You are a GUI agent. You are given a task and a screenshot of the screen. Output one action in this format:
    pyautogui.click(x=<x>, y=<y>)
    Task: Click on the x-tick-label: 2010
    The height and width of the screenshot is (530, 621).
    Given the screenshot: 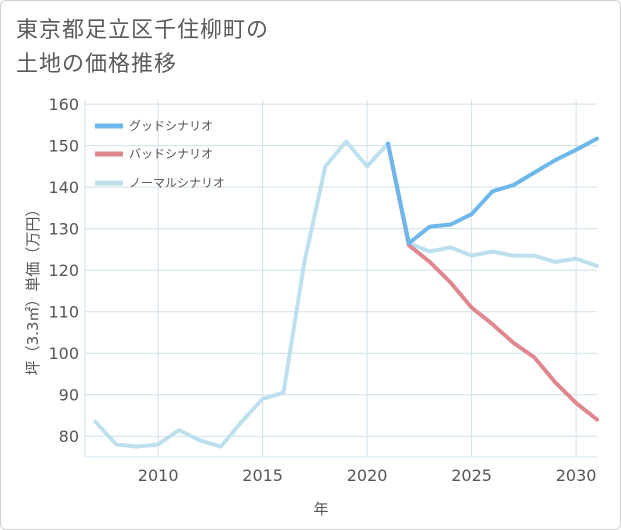 What is the action you would take?
    pyautogui.click(x=158, y=475)
    